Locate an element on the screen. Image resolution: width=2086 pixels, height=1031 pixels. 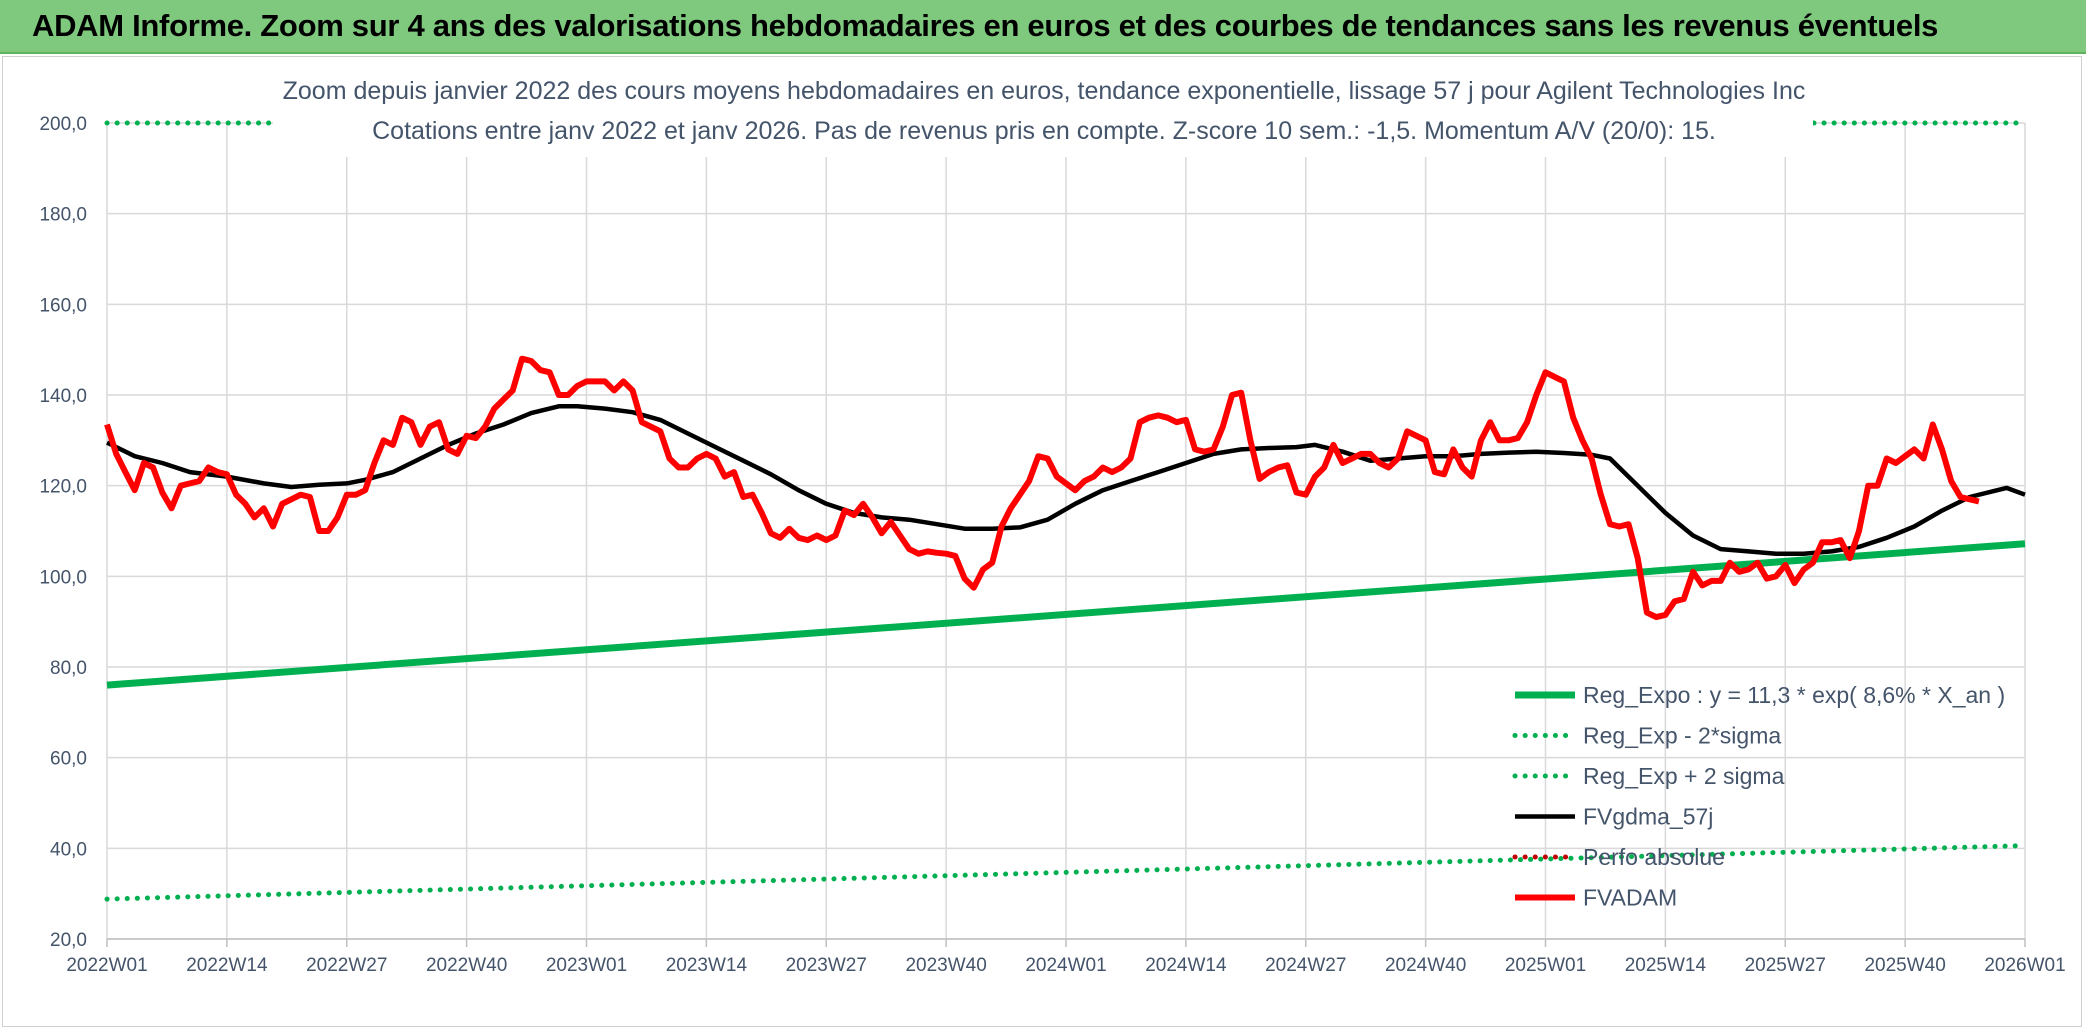
x-tick-label: 2023W27 is located at coordinates (826, 965).